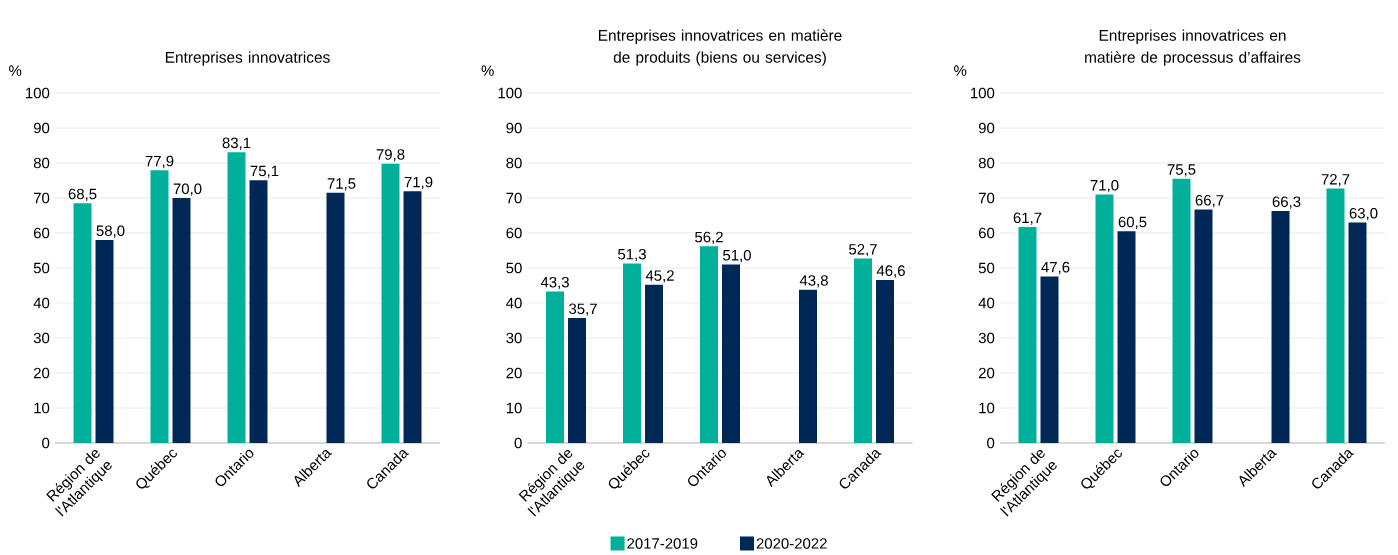 This screenshot has width=1398, height=555. Describe the element at coordinates (1335, 180) in the screenshot. I see `data-label: 72,7` at that location.